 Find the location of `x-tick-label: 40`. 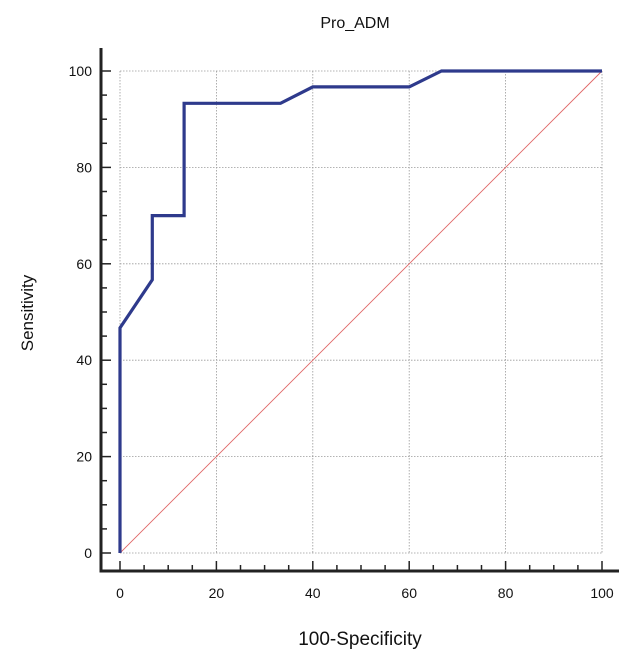

x-tick-label: 40 is located at coordinates (313, 593).